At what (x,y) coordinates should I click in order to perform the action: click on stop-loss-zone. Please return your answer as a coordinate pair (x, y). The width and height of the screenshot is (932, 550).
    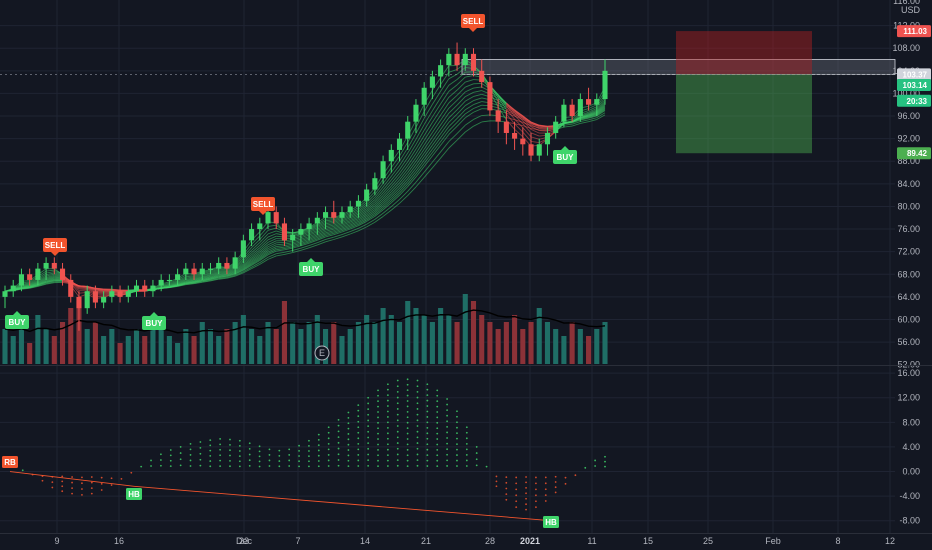
    Looking at the image, I should click on (744, 53).